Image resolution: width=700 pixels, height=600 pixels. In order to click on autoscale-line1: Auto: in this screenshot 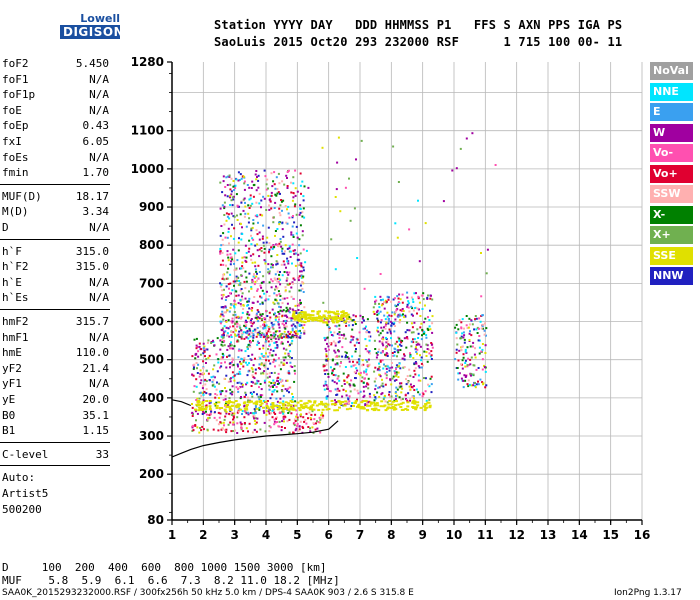, I will do `click(19, 478)`.